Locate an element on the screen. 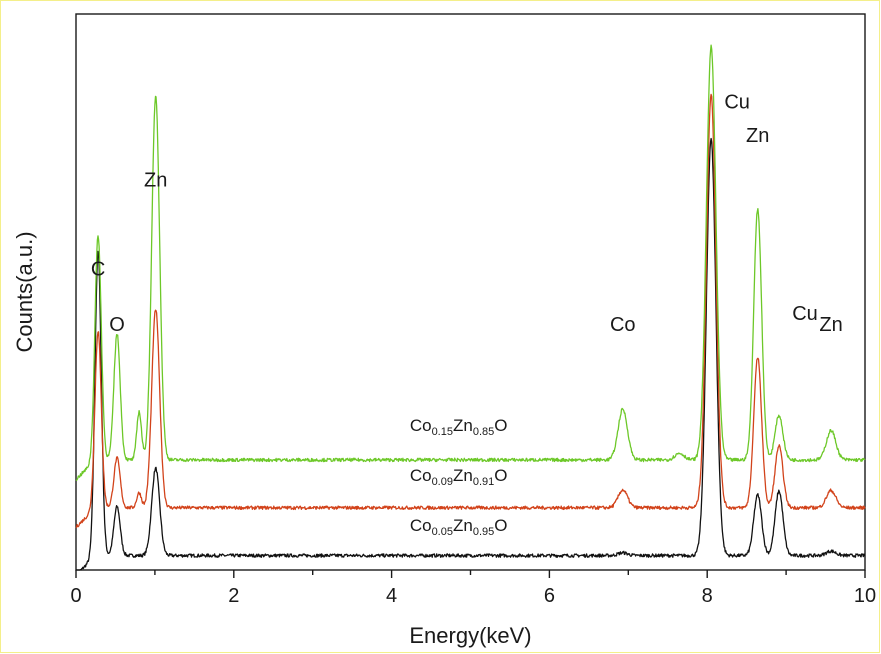 This screenshot has width=881, height=654. series-label: Co0.05Zn0.95O is located at coordinates (459, 527).